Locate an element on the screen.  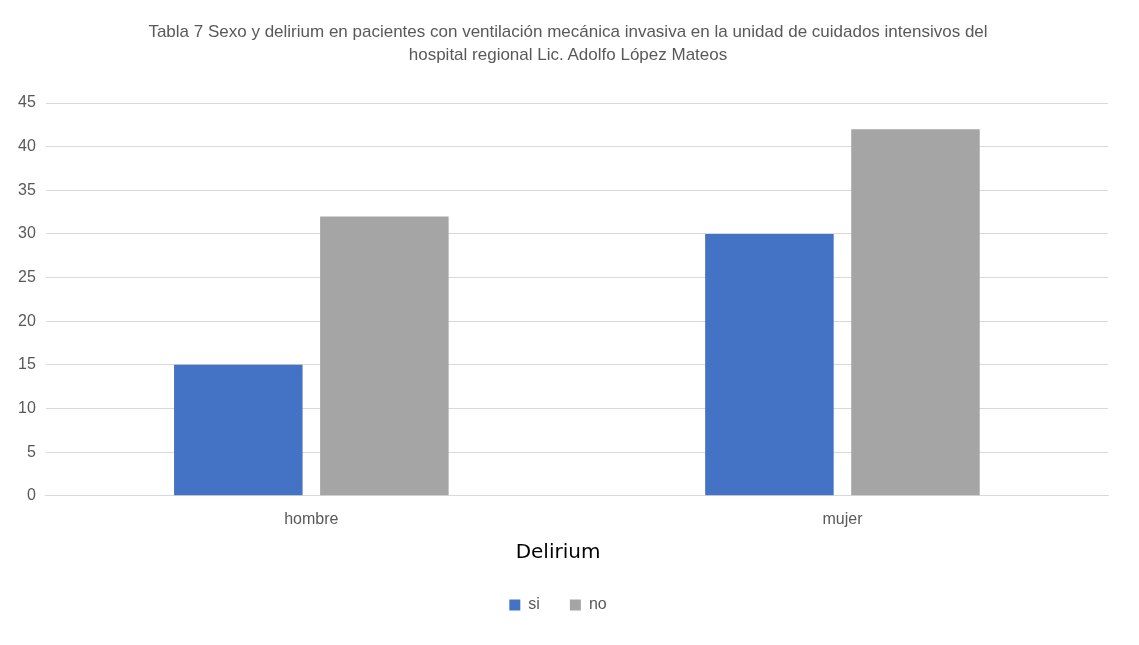
chart-title: Tabla 7 Sexo y delirium en pacientes con ventilación mecánica invasiva en la unidad de cuidados intensivos del hospital regional Lic. Adolfo López Mateos is located at coordinates (568, 43).